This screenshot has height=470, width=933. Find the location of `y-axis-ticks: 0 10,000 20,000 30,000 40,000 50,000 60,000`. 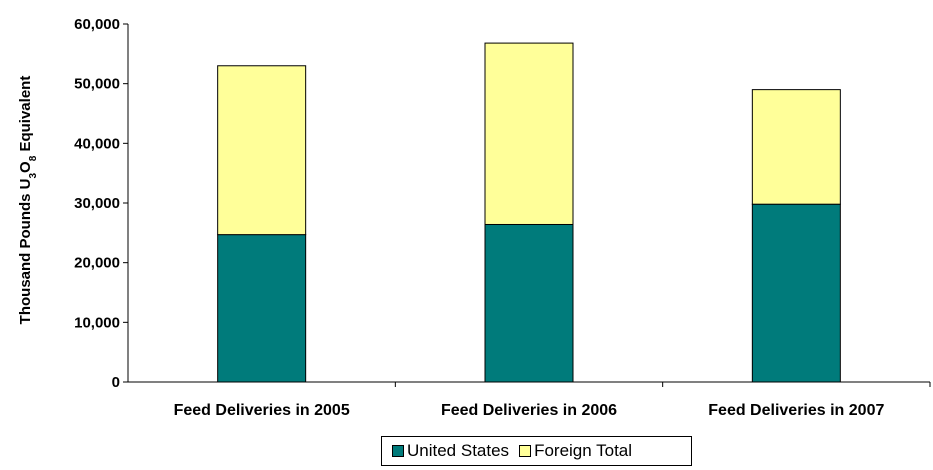

y-axis-ticks: 0 10,000 20,000 30,000 40,000 50,000 60,000 is located at coordinates (101, 203).